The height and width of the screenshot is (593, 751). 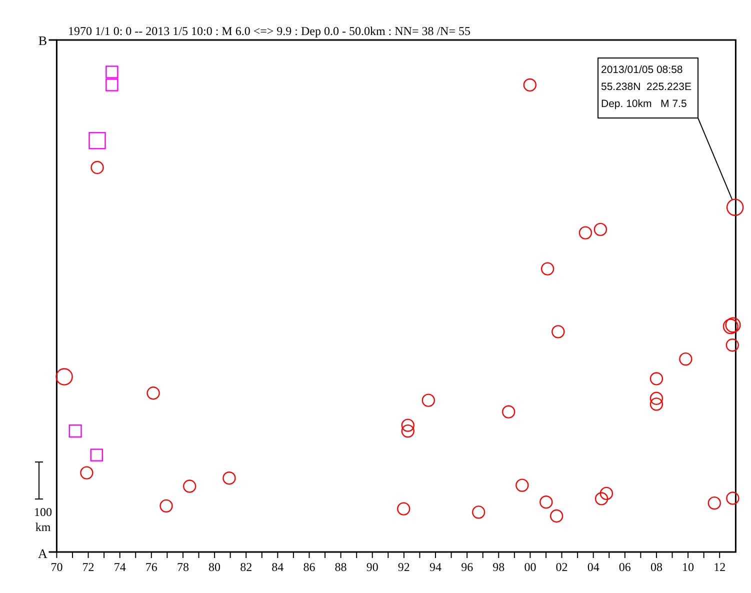 I want to click on x-tick-label: 10, so click(x=688, y=567).